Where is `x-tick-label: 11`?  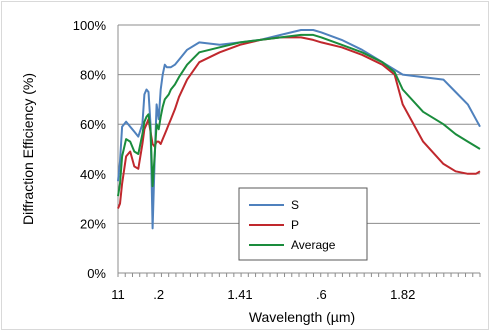 x-tick-label: 11 is located at coordinates (118, 294).